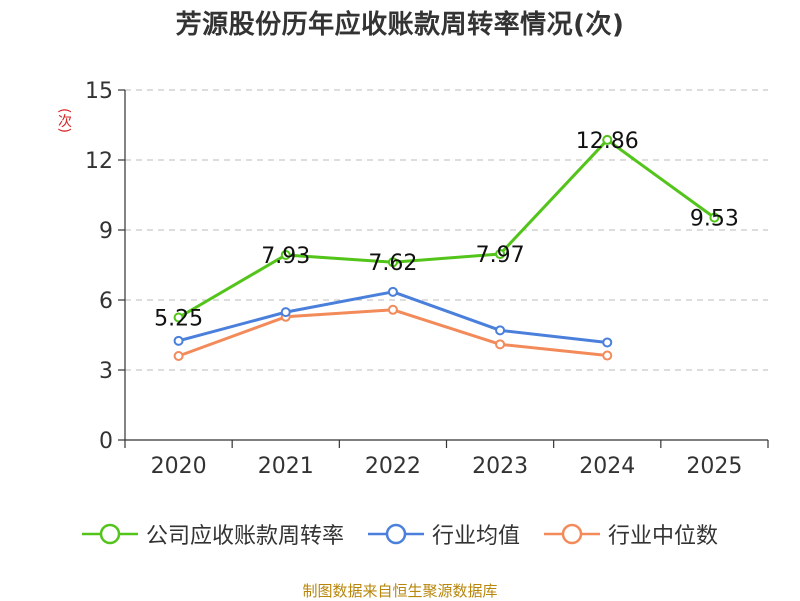  I want to click on y-tick-label: 12, so click(99, 161).